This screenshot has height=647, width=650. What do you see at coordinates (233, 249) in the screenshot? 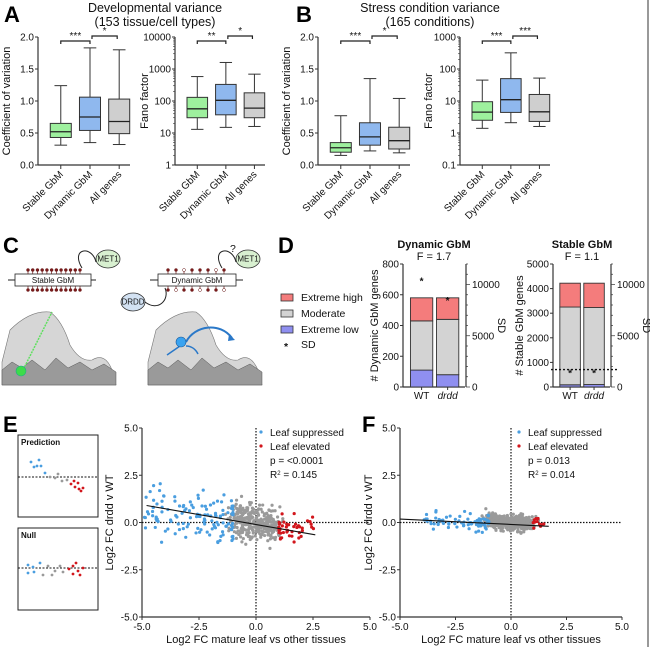
I see `question-mark: ?` at bounding box center [233, 249].